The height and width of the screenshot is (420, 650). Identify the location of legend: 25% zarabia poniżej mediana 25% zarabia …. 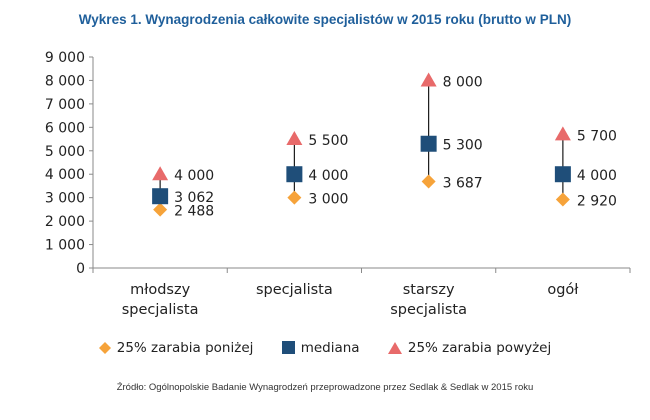
(325, 348).